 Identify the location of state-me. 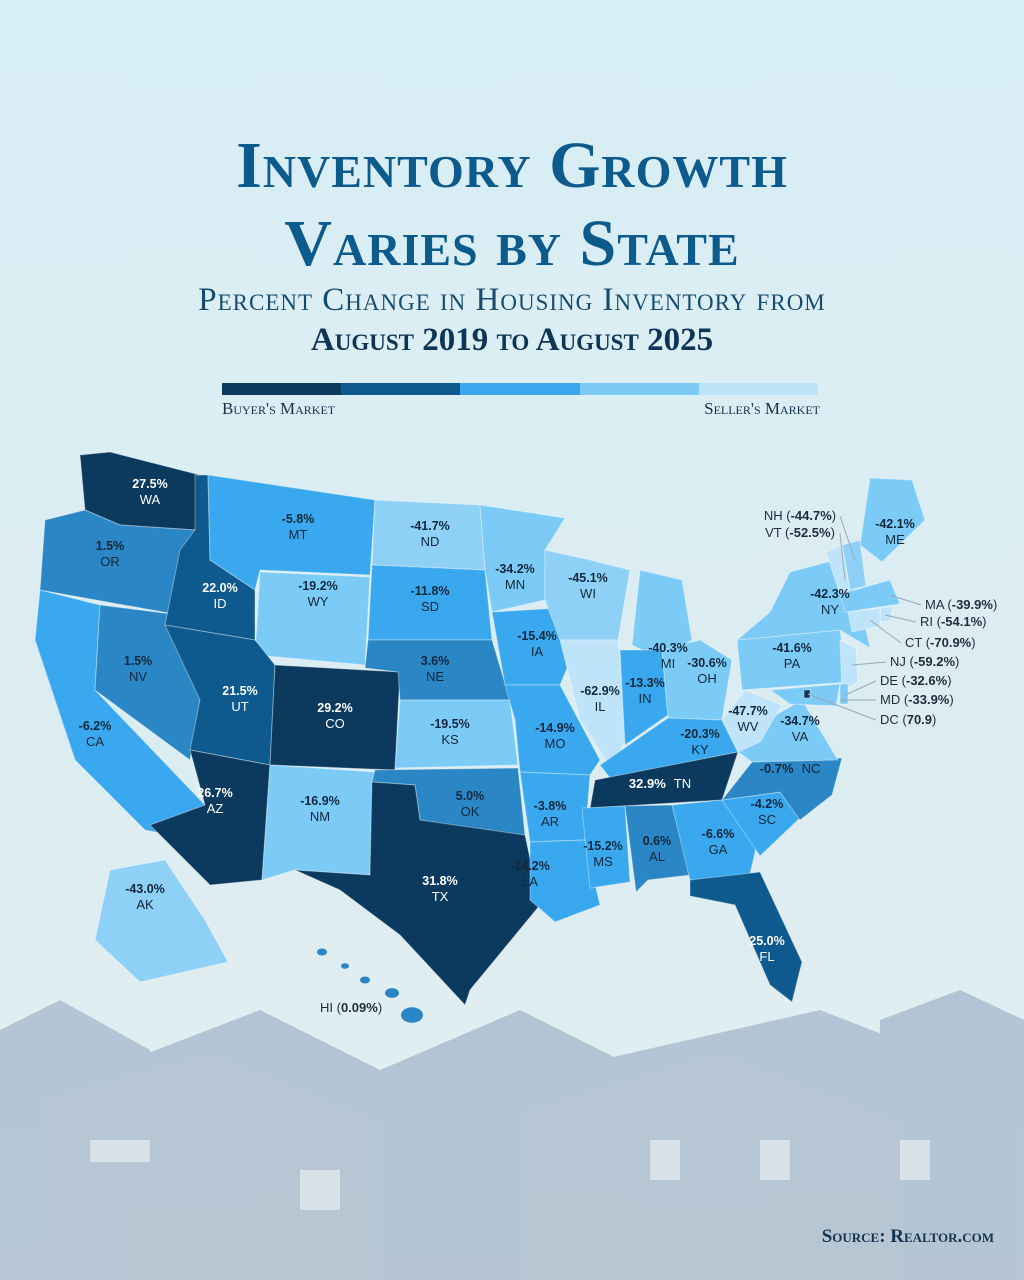
(892, 520).